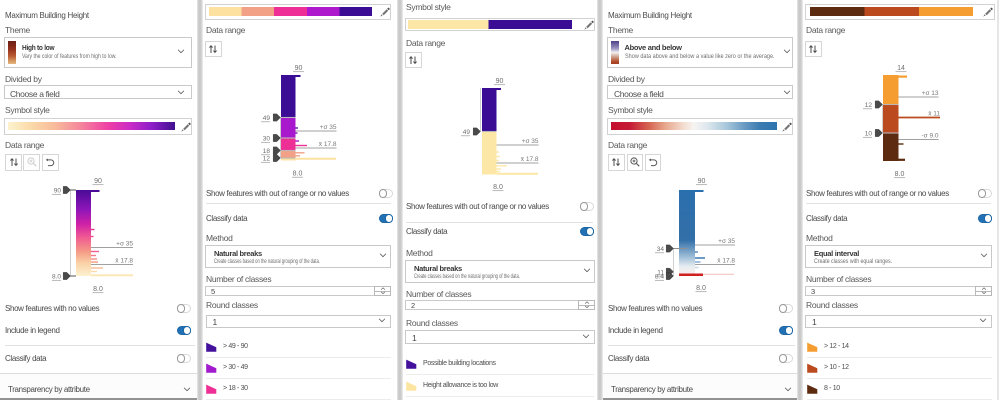  What do you see at coordinates (934, 114) in the screenshot?
I see `svg-text: x̄ 11` at bounding box center [934, 114].